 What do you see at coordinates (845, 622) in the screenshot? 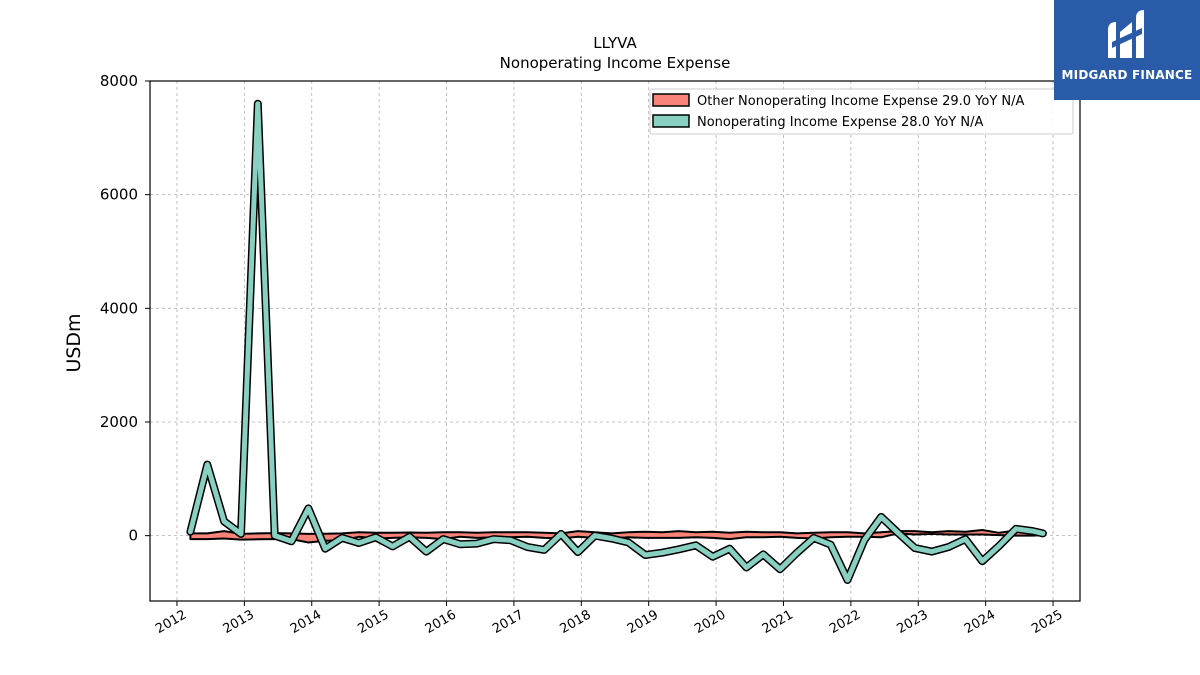
I see `x-tick-label: 2022` at bounding box center [845, 622].